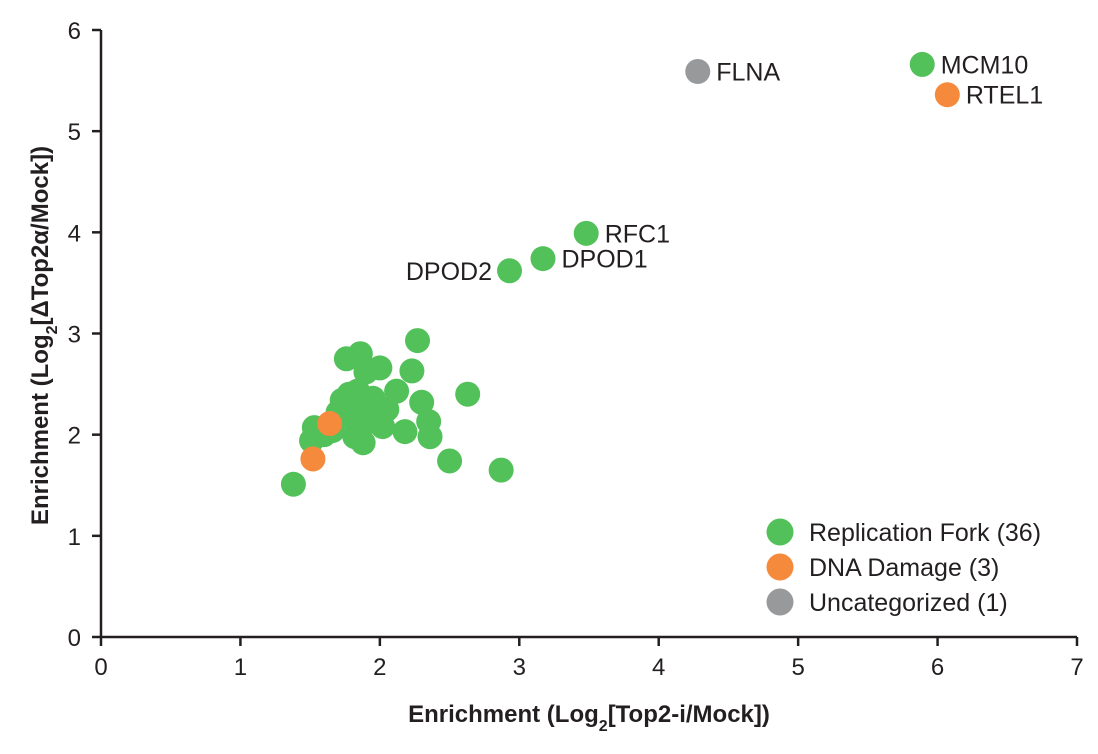  Describe the element at coordinates (74, 537) in the screenshot. I see `y-tick-label: 1` at that location.